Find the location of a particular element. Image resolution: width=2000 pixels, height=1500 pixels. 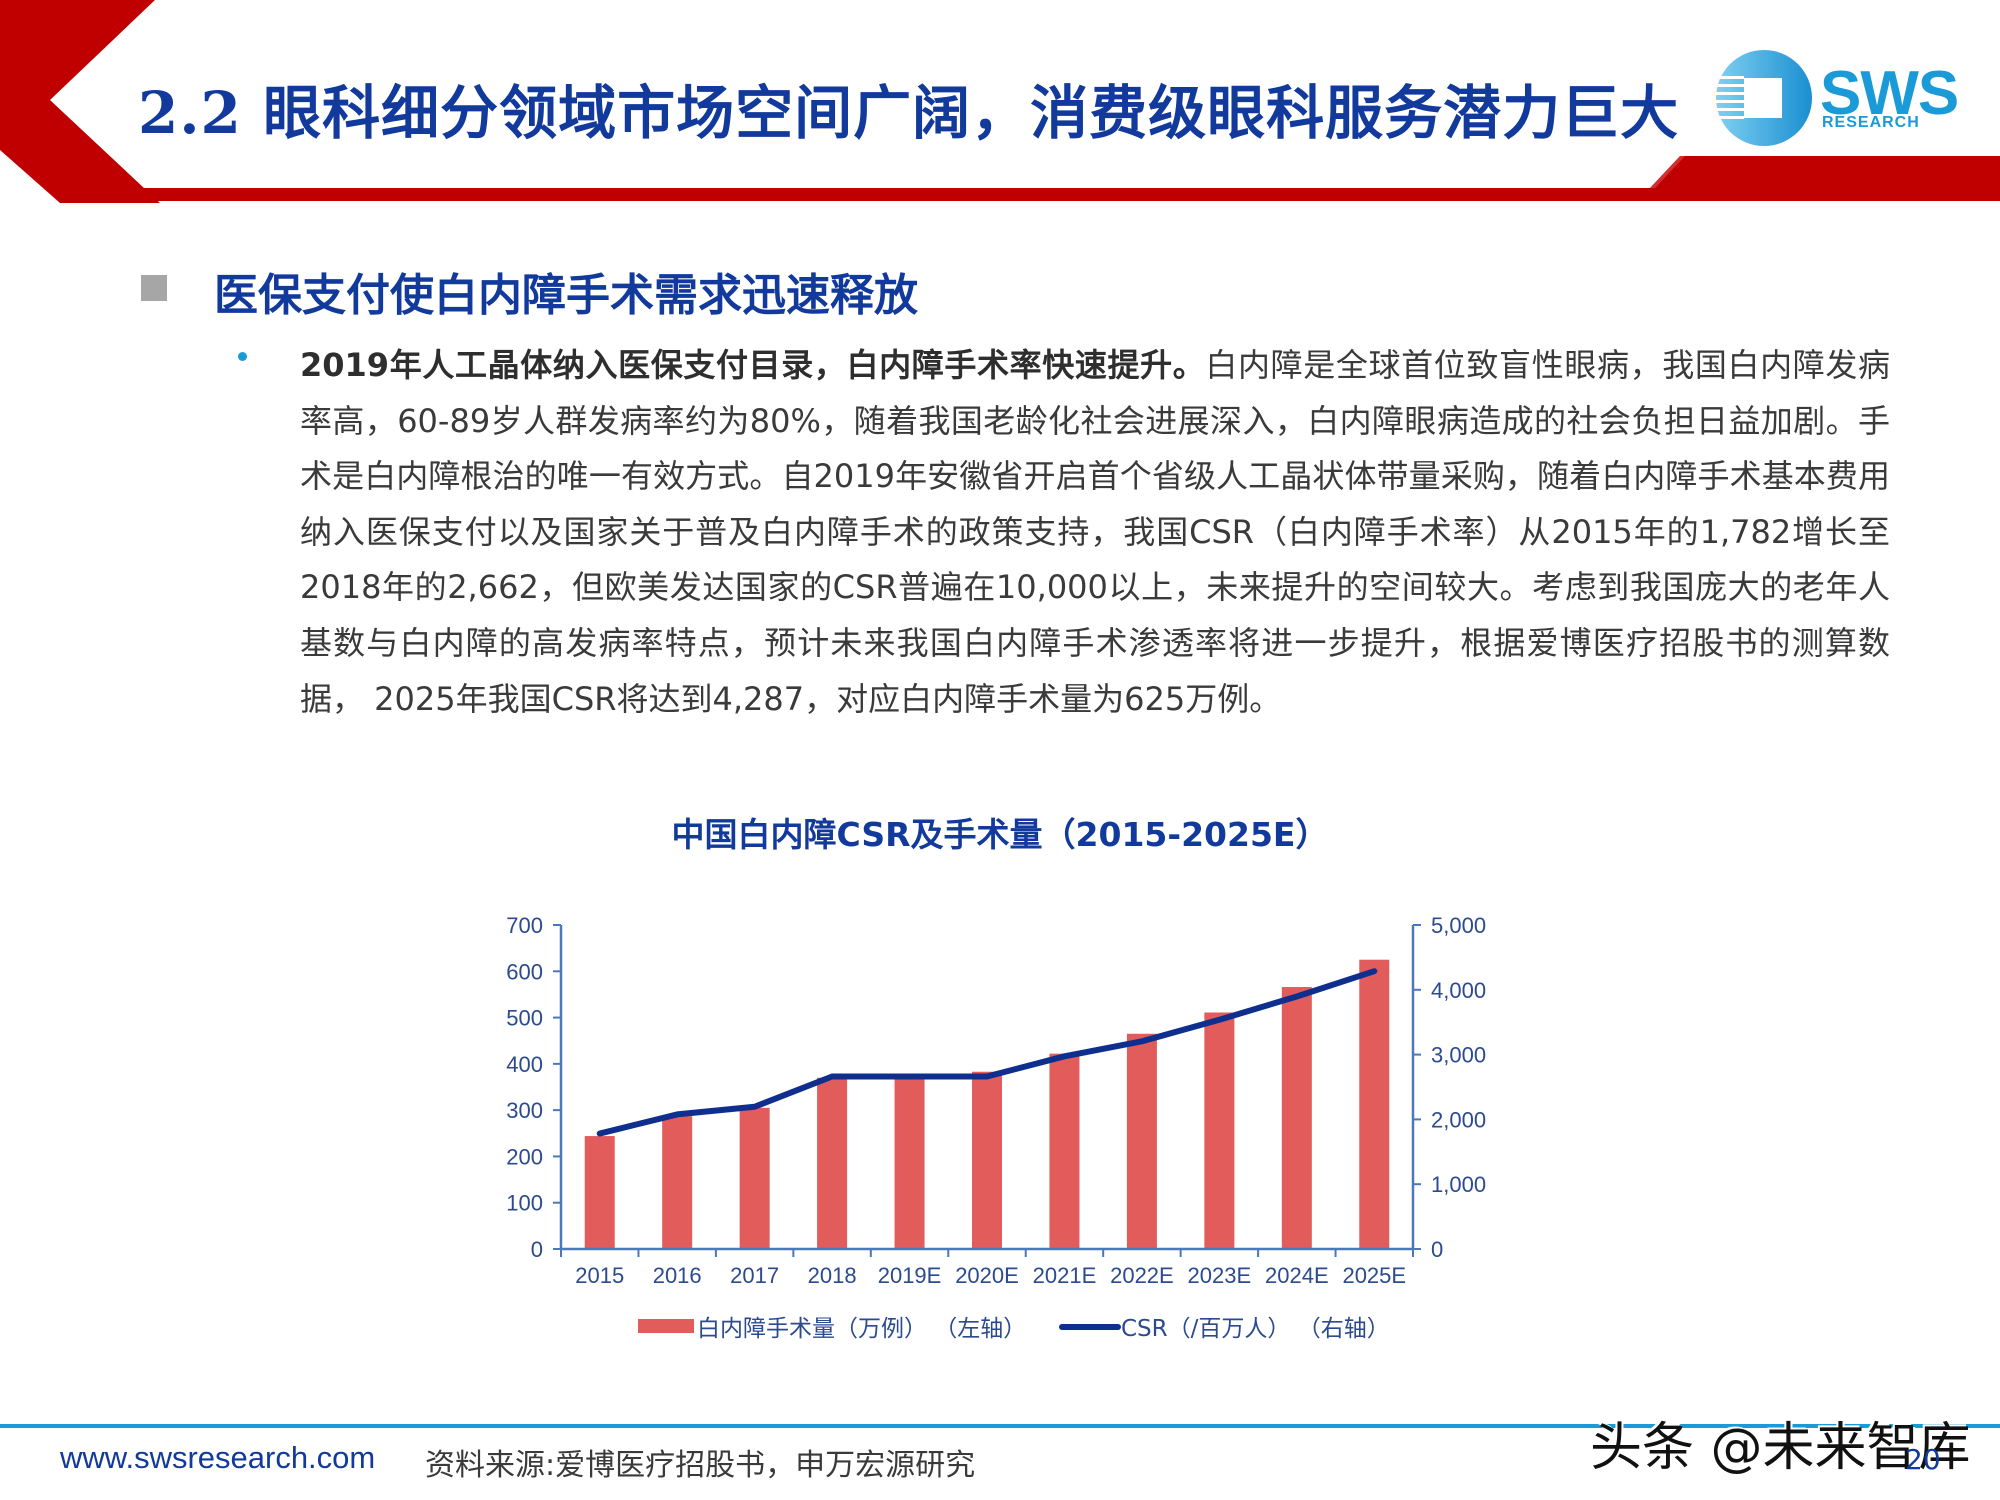

bar-2020E is located at coordinates (987, 1160).